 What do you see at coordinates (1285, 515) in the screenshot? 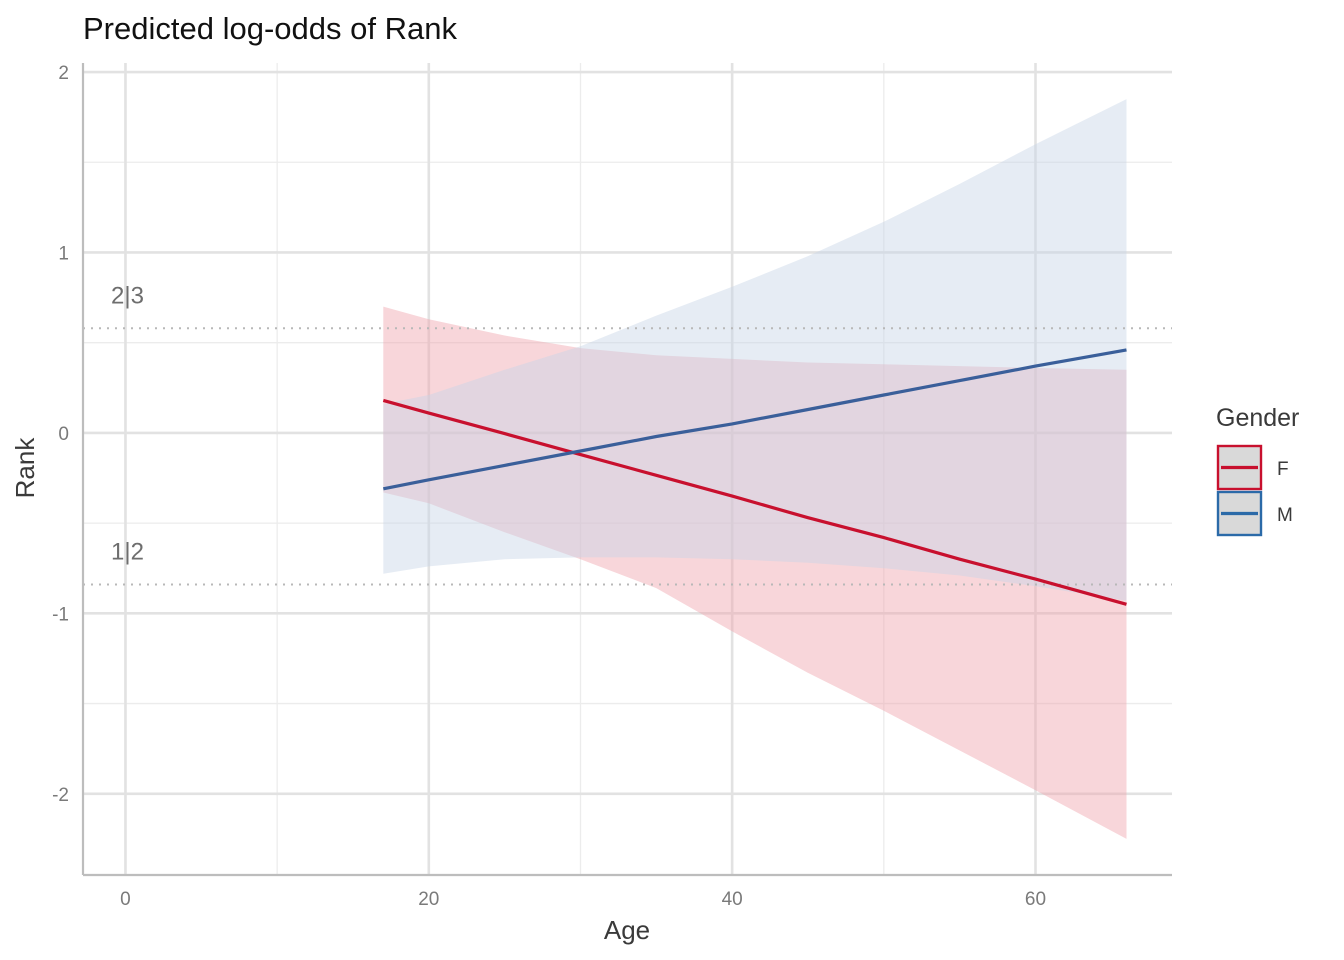
I see `legend-label: M` at bounding box center [1285, 515].